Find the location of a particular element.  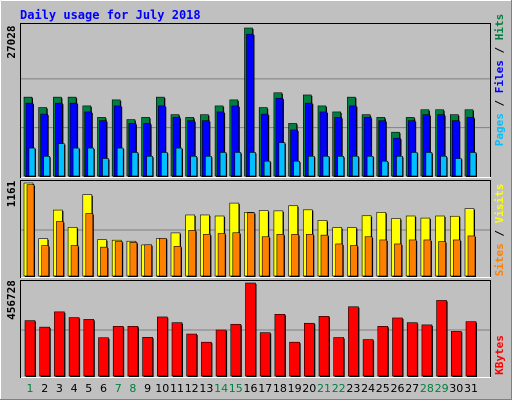

sites-bar-29-body is located at coordinates (442, 259).